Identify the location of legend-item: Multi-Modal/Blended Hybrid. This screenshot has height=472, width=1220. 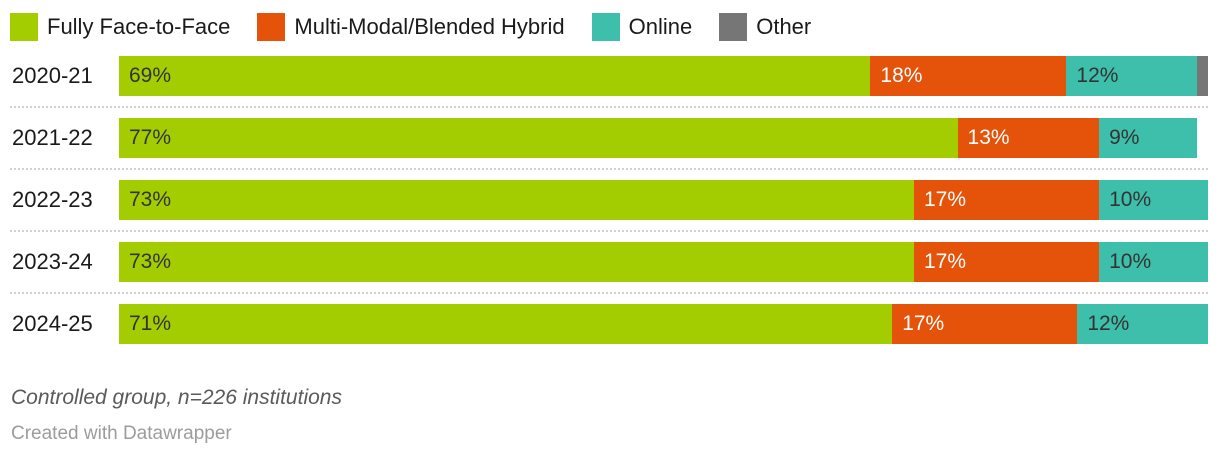
(411, 27).